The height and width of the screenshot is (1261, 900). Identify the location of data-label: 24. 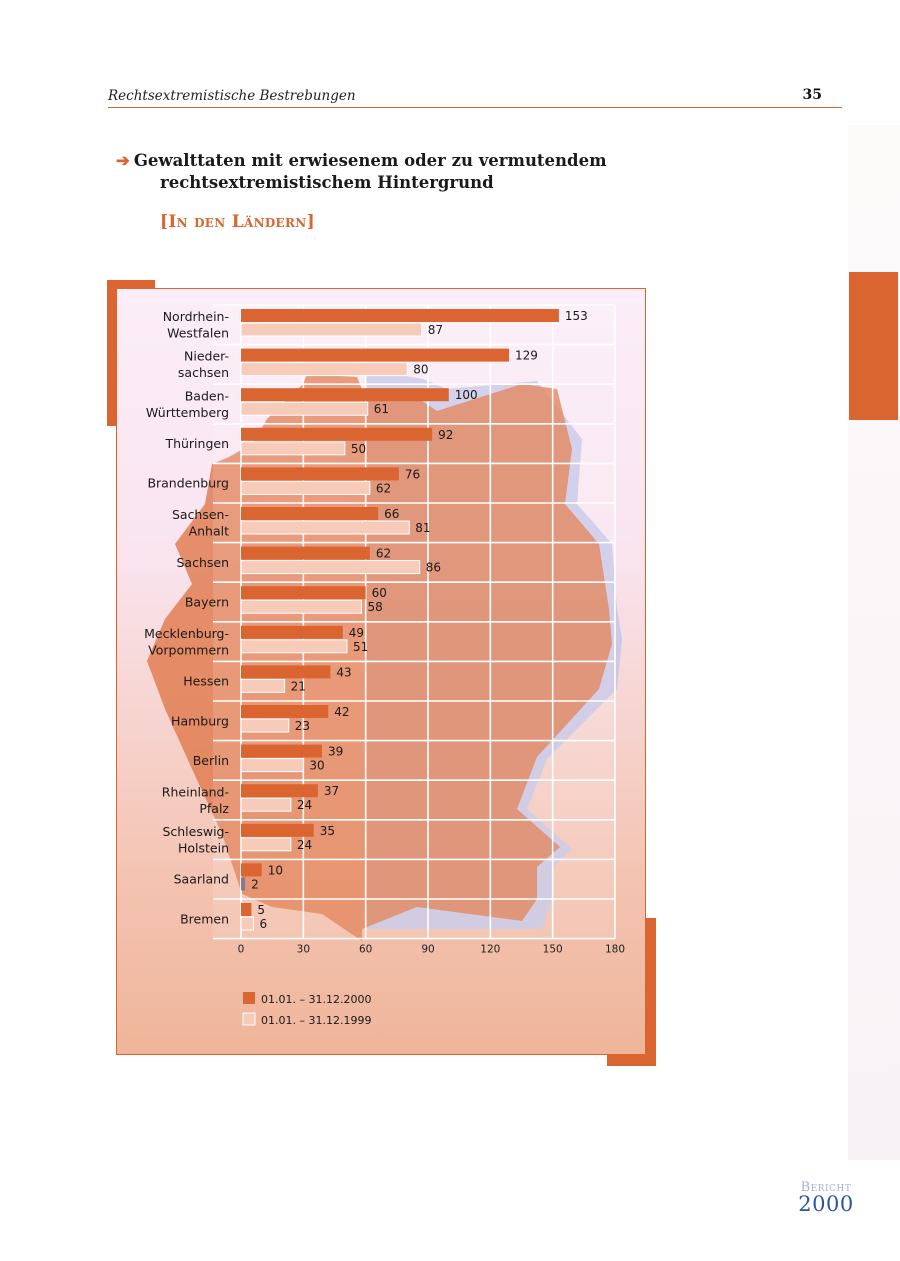
(304, 845).